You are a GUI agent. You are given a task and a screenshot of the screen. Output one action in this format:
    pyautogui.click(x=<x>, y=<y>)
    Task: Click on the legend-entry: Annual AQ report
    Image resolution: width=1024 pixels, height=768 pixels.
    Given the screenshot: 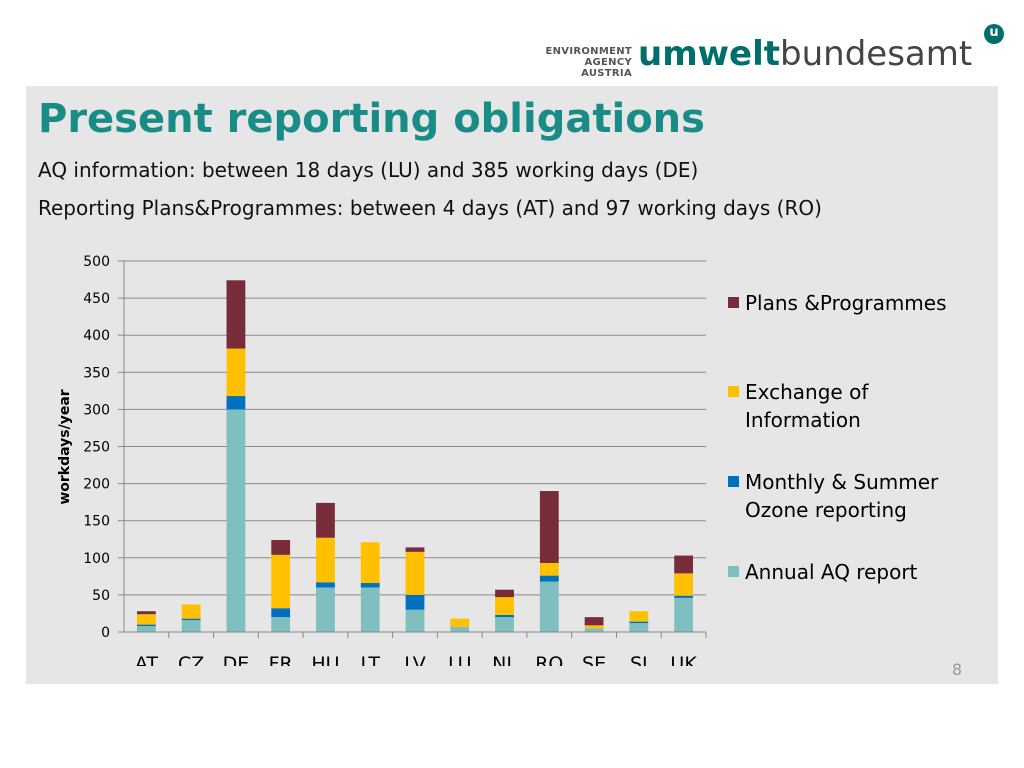 What is the action you would take?
    pyautogui.click(x=823, y=572)
    